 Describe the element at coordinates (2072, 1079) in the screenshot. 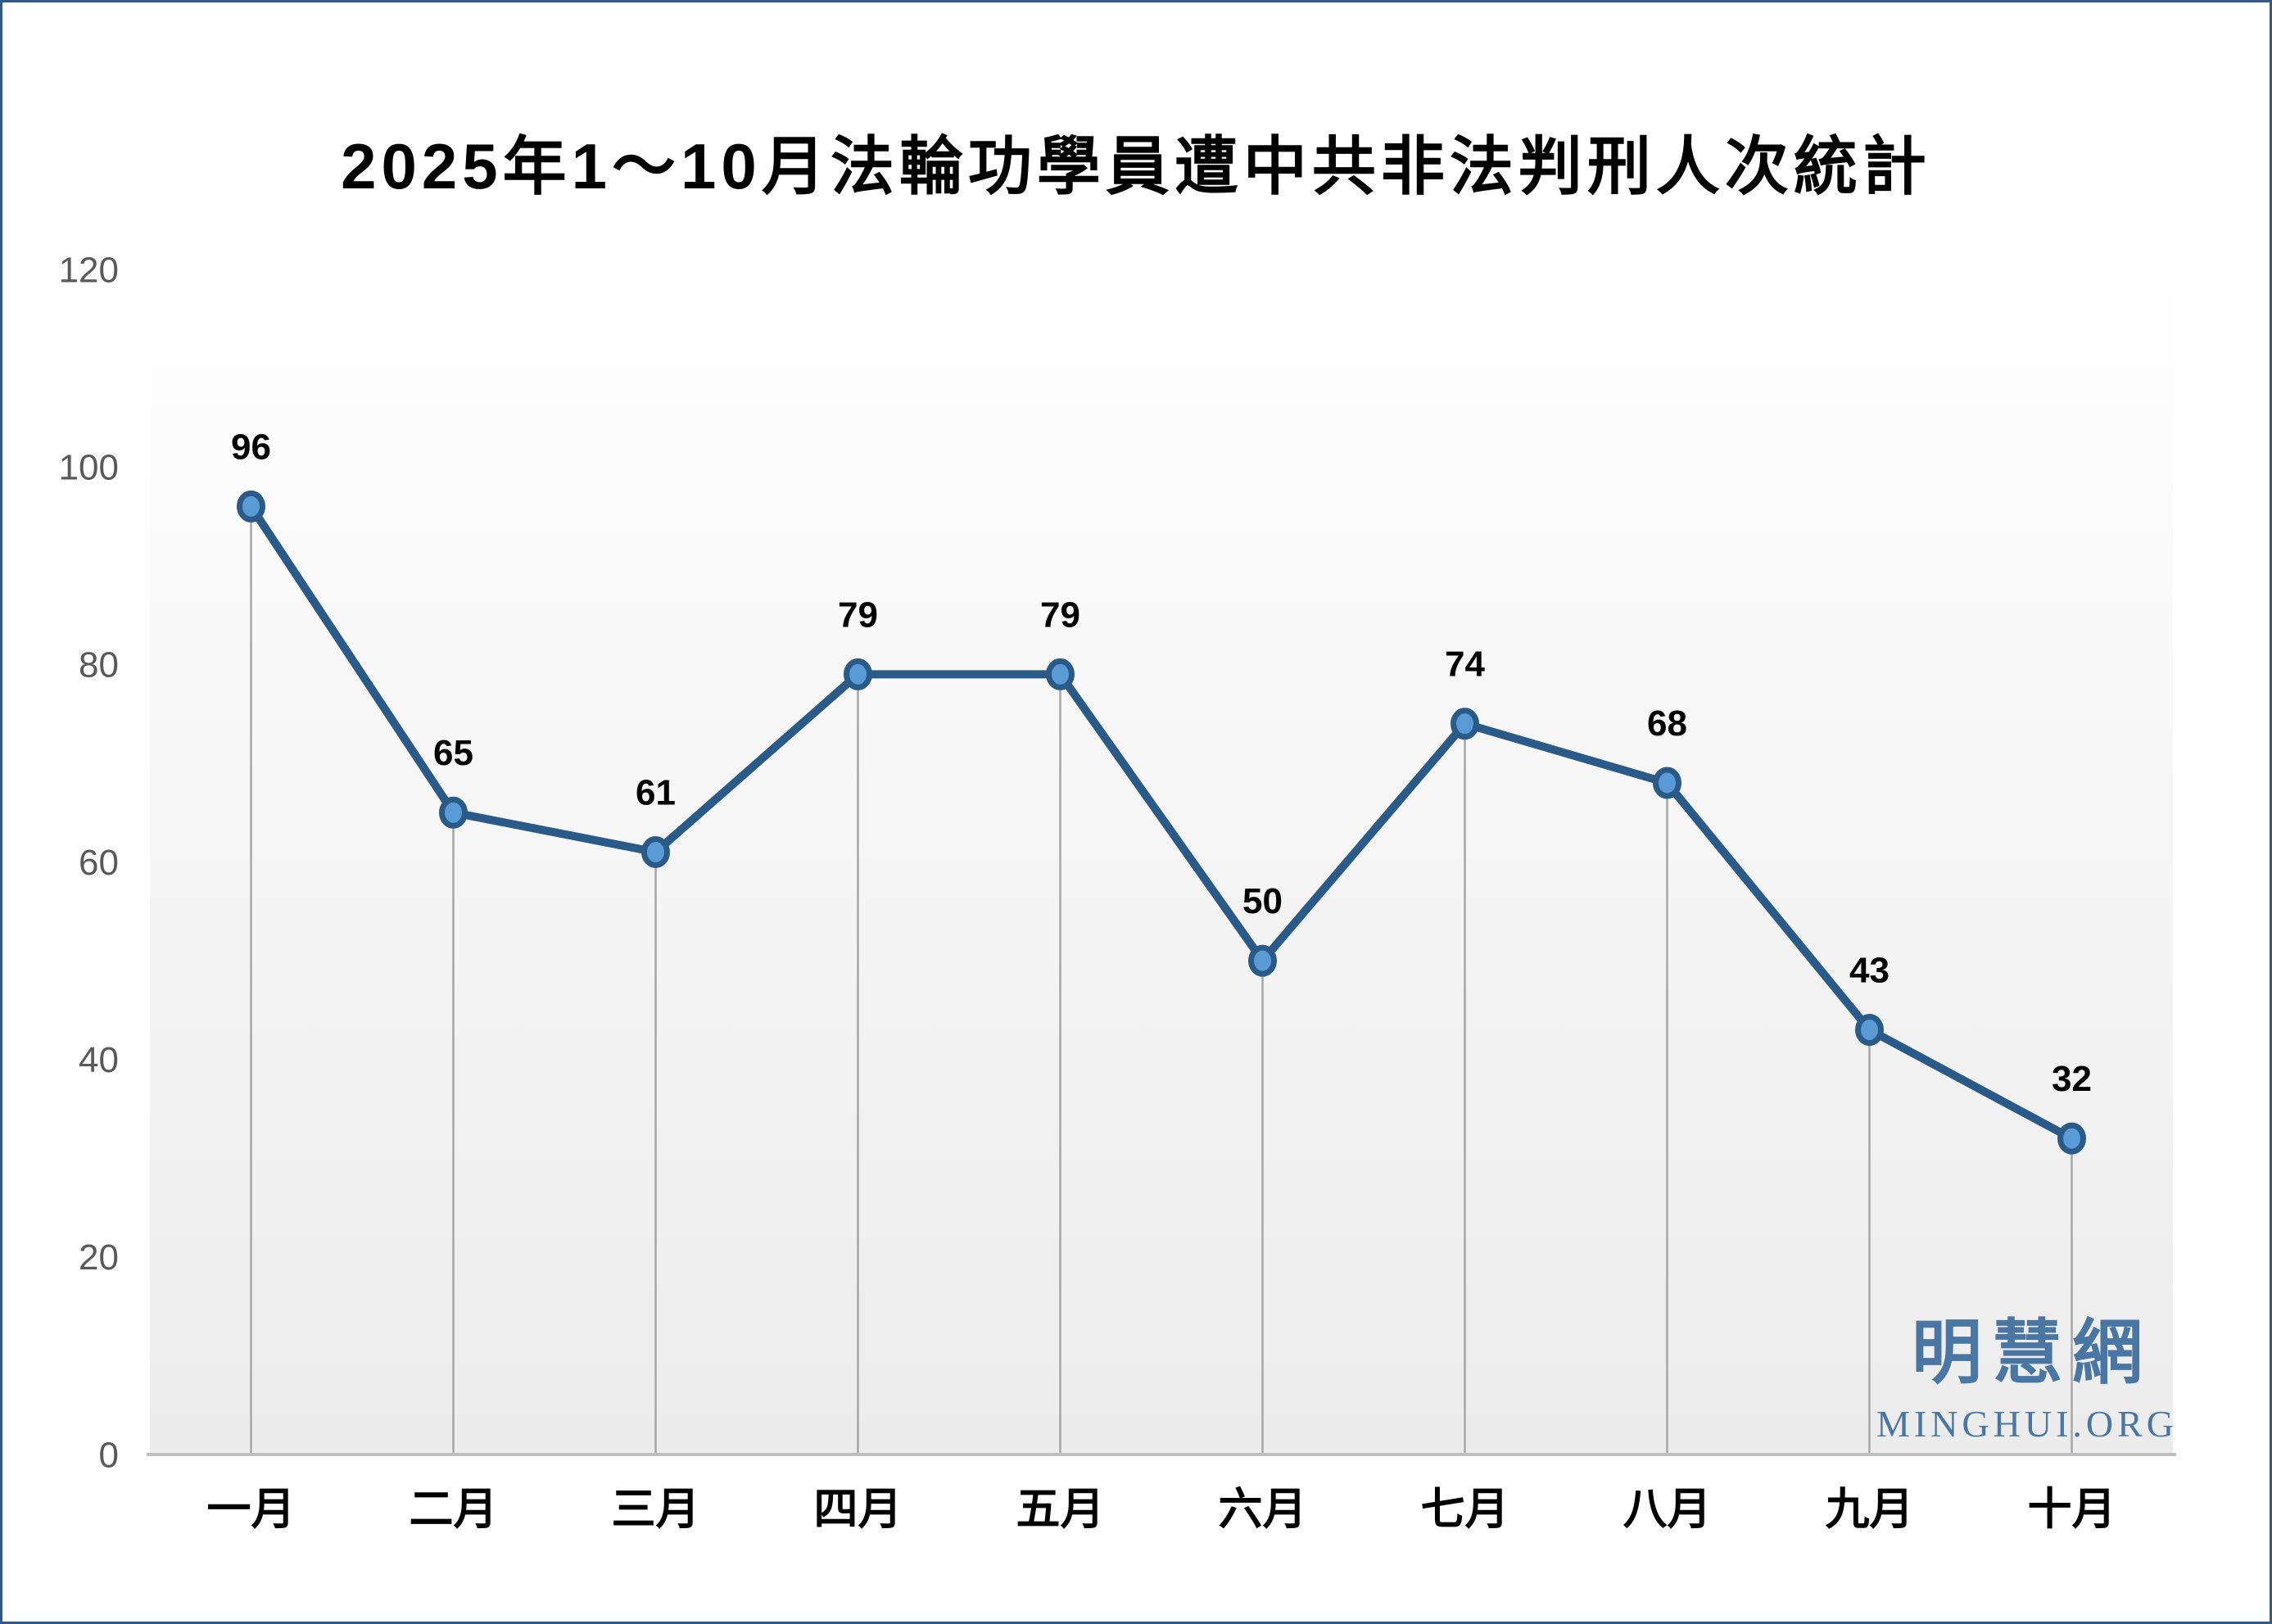

I see `data-point-label: 32` at that location.